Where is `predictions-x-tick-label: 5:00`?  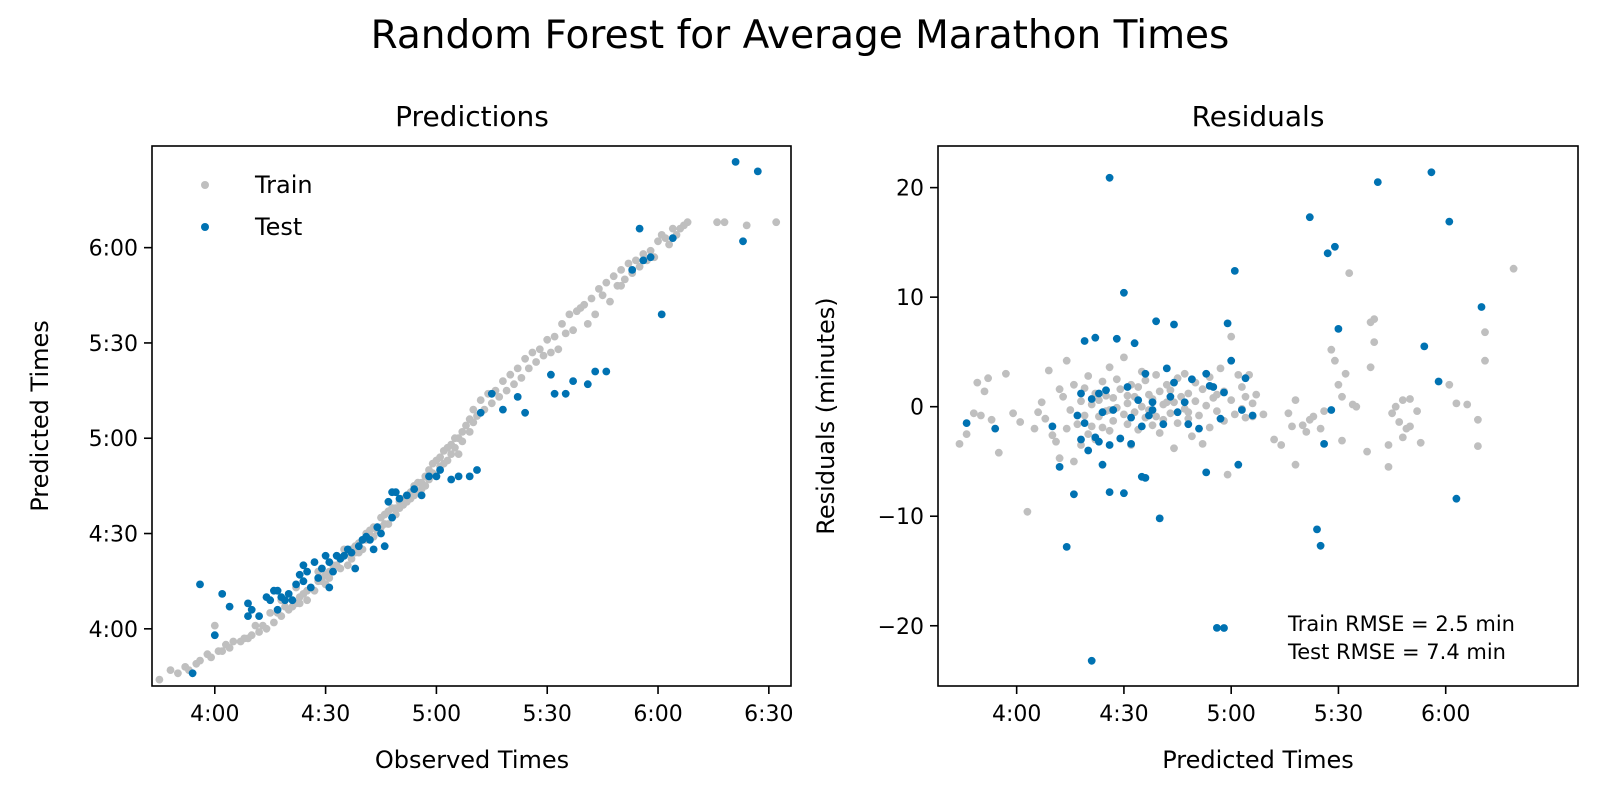
predictions-x-tick-label: 5:00 is located at coordinates (436, 714).